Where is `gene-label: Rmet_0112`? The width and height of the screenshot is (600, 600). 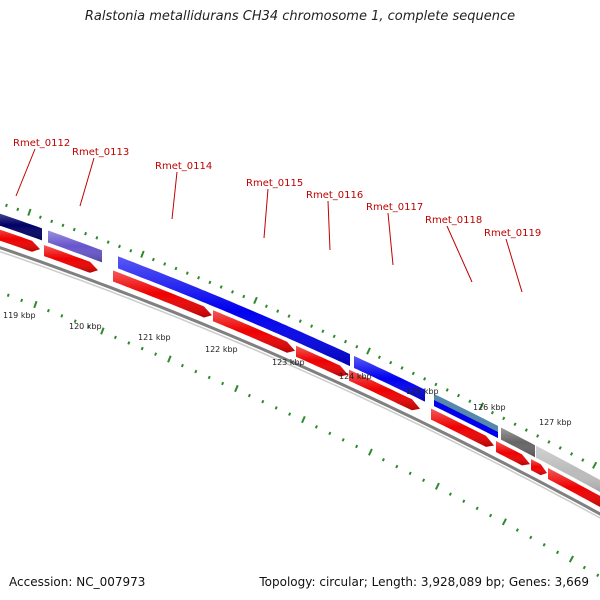 gene-label: Rmet_0112 is located at coordinates (41, 143).